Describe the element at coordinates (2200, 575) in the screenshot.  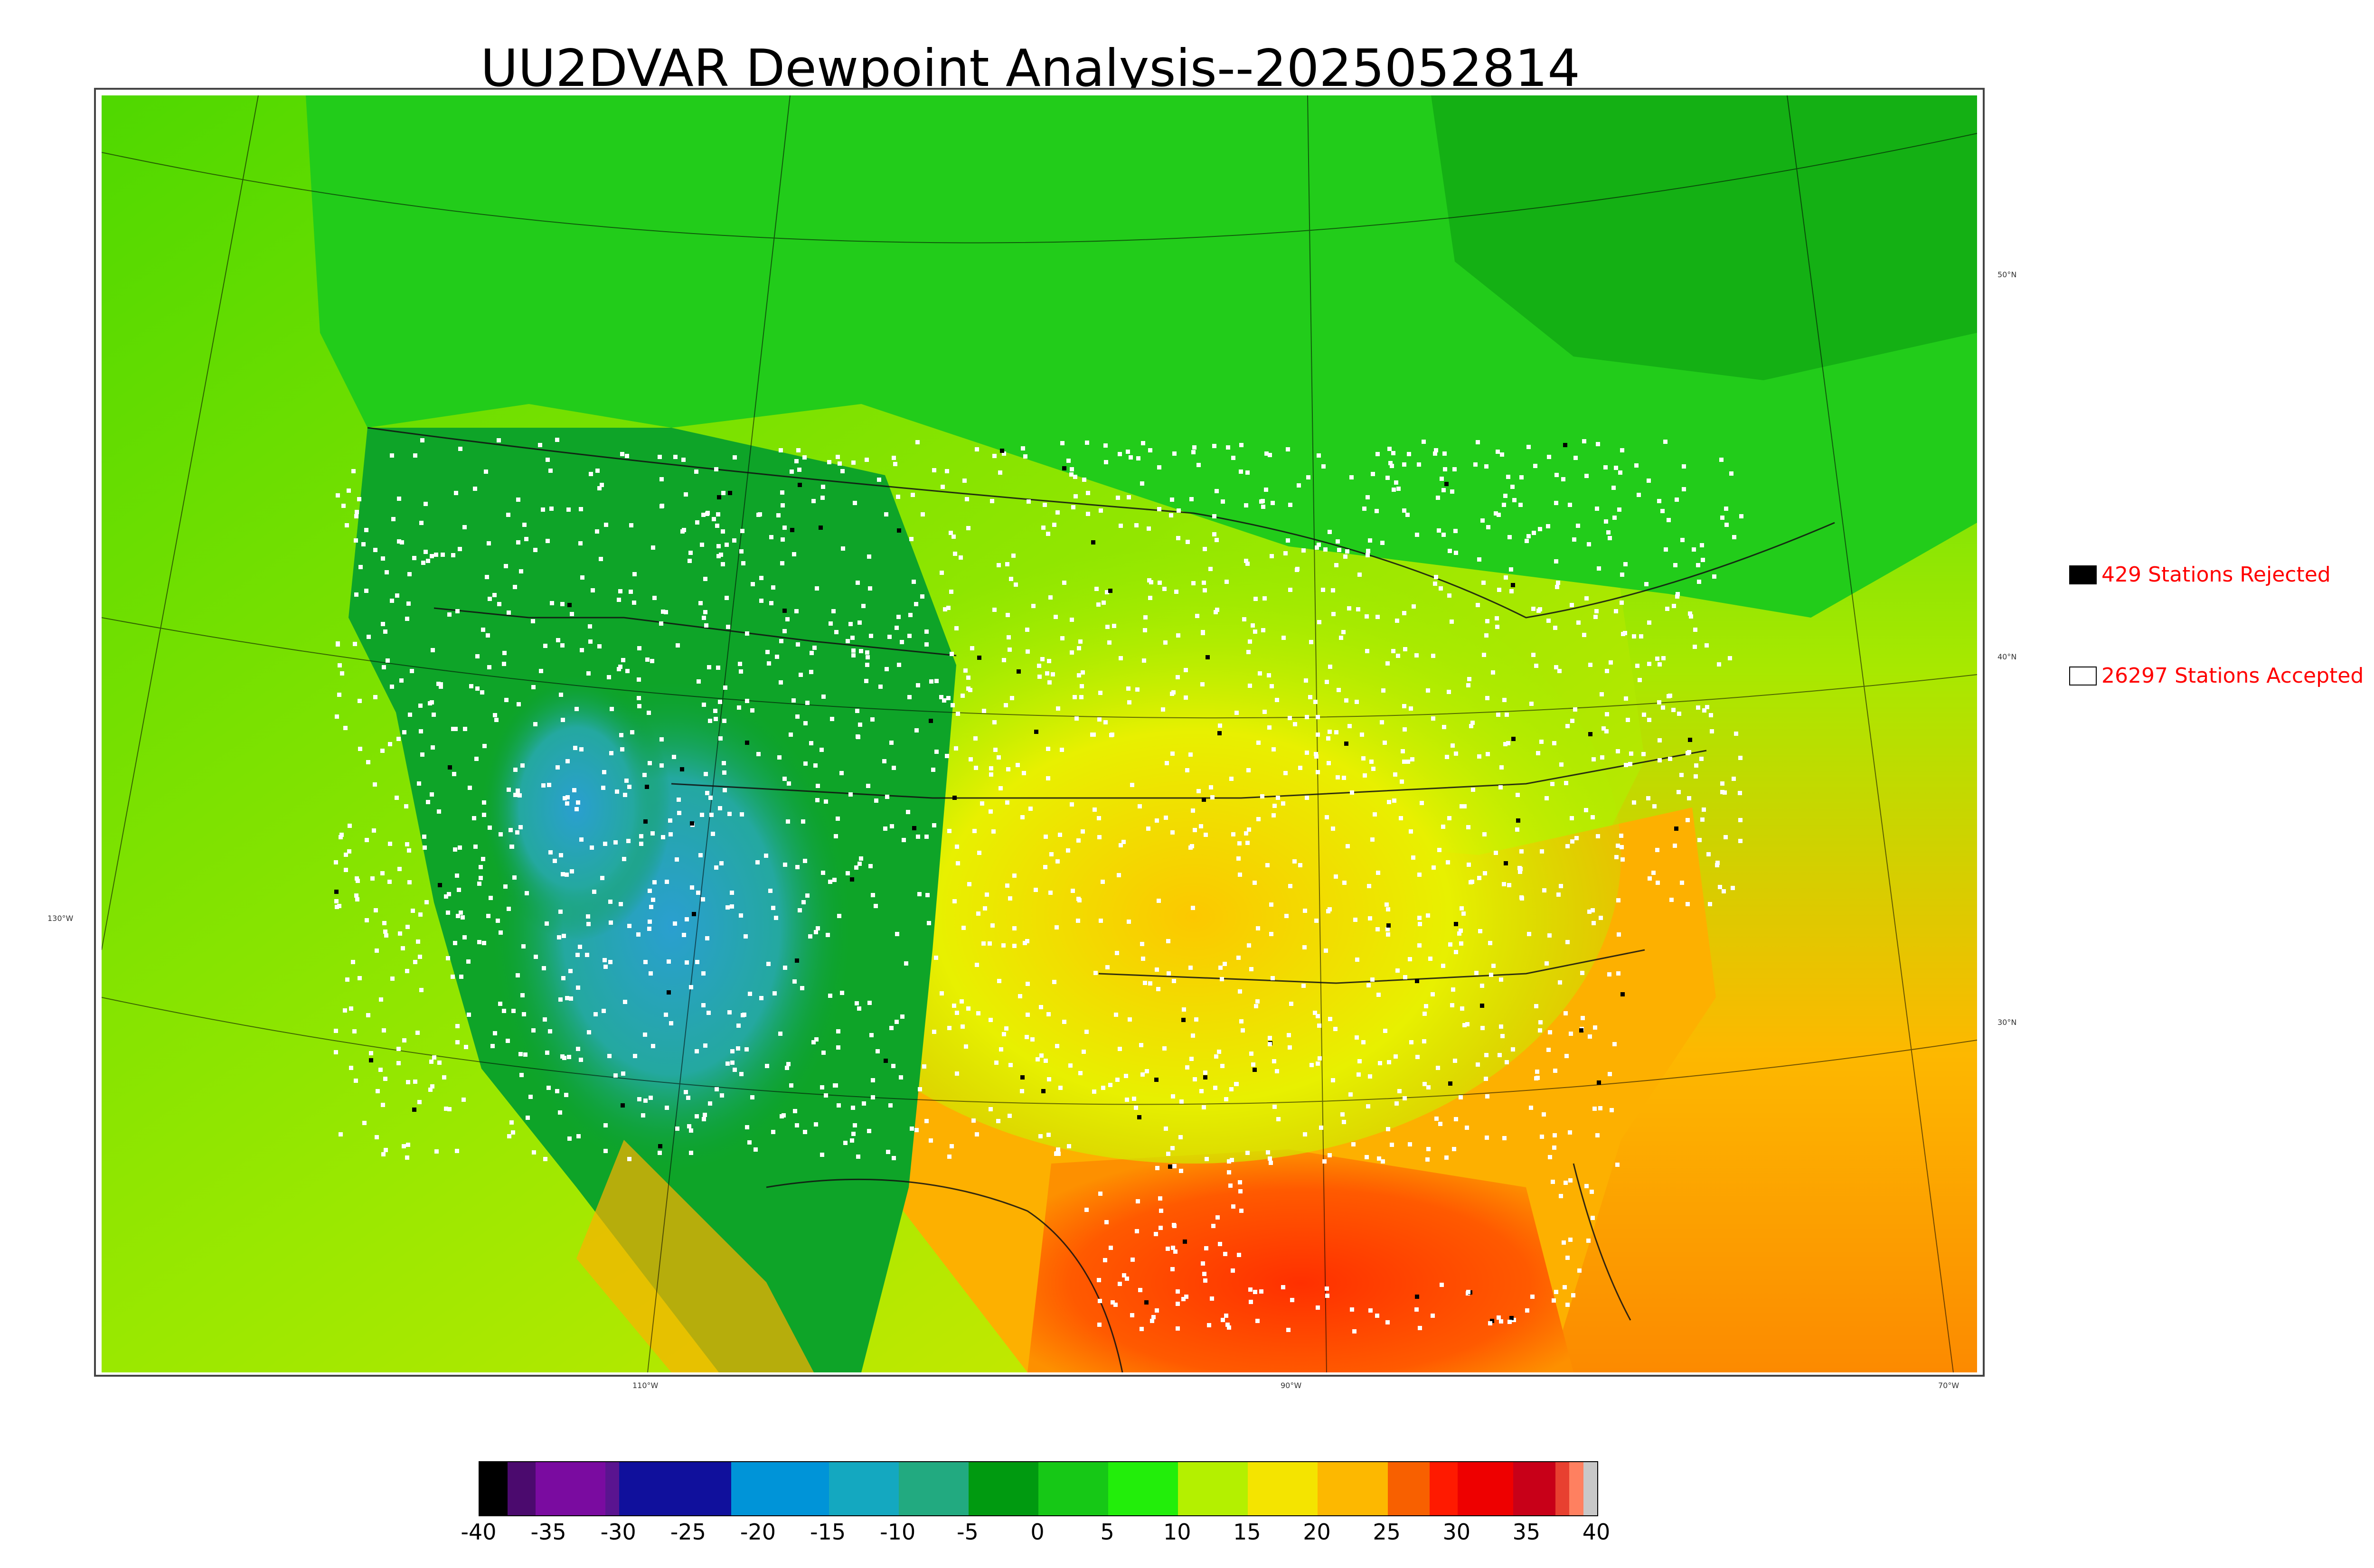
I see `legend-rejected: 429 Stations Rejected` at that location.